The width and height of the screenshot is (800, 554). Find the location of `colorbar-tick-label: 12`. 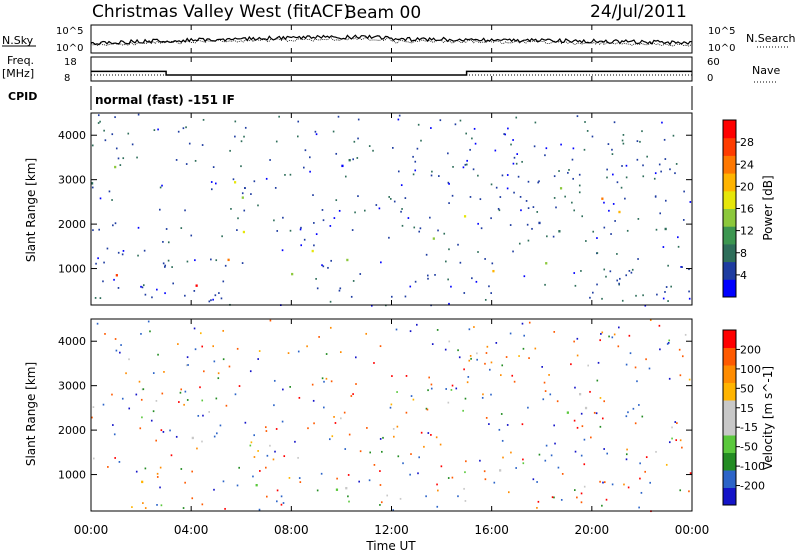

colorbar-tick-label: 12 is located at coordinates (747, 231).